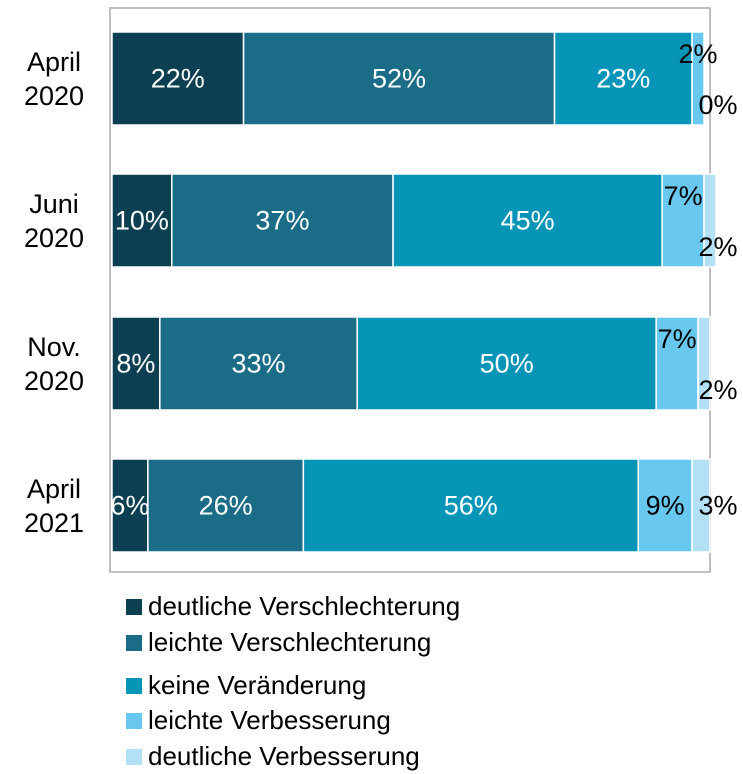 The image size is (743, 774). I want to click on legend-label: keine Veränderung, so click(257, 685).